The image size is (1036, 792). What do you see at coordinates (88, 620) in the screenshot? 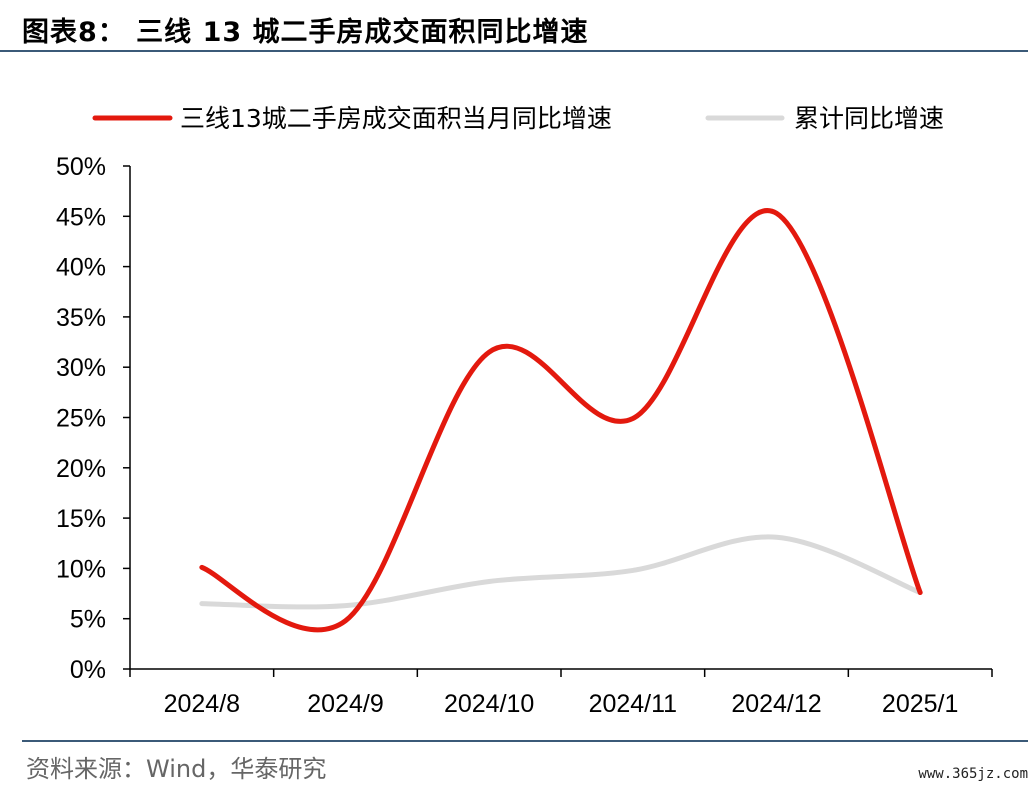
I see `y-tick-label: 5%` at bounding box center [88, 620].